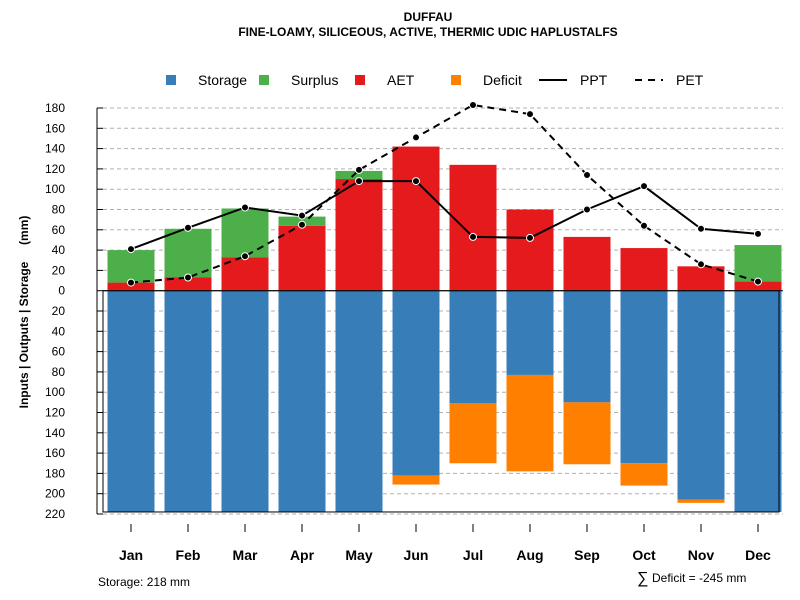 The width and height of the screenshot is (800, 600). What do you see at coordinates (61, 291) in the screenshot?
I see `y-tick-label: 0` at bounding box center [61, 291].